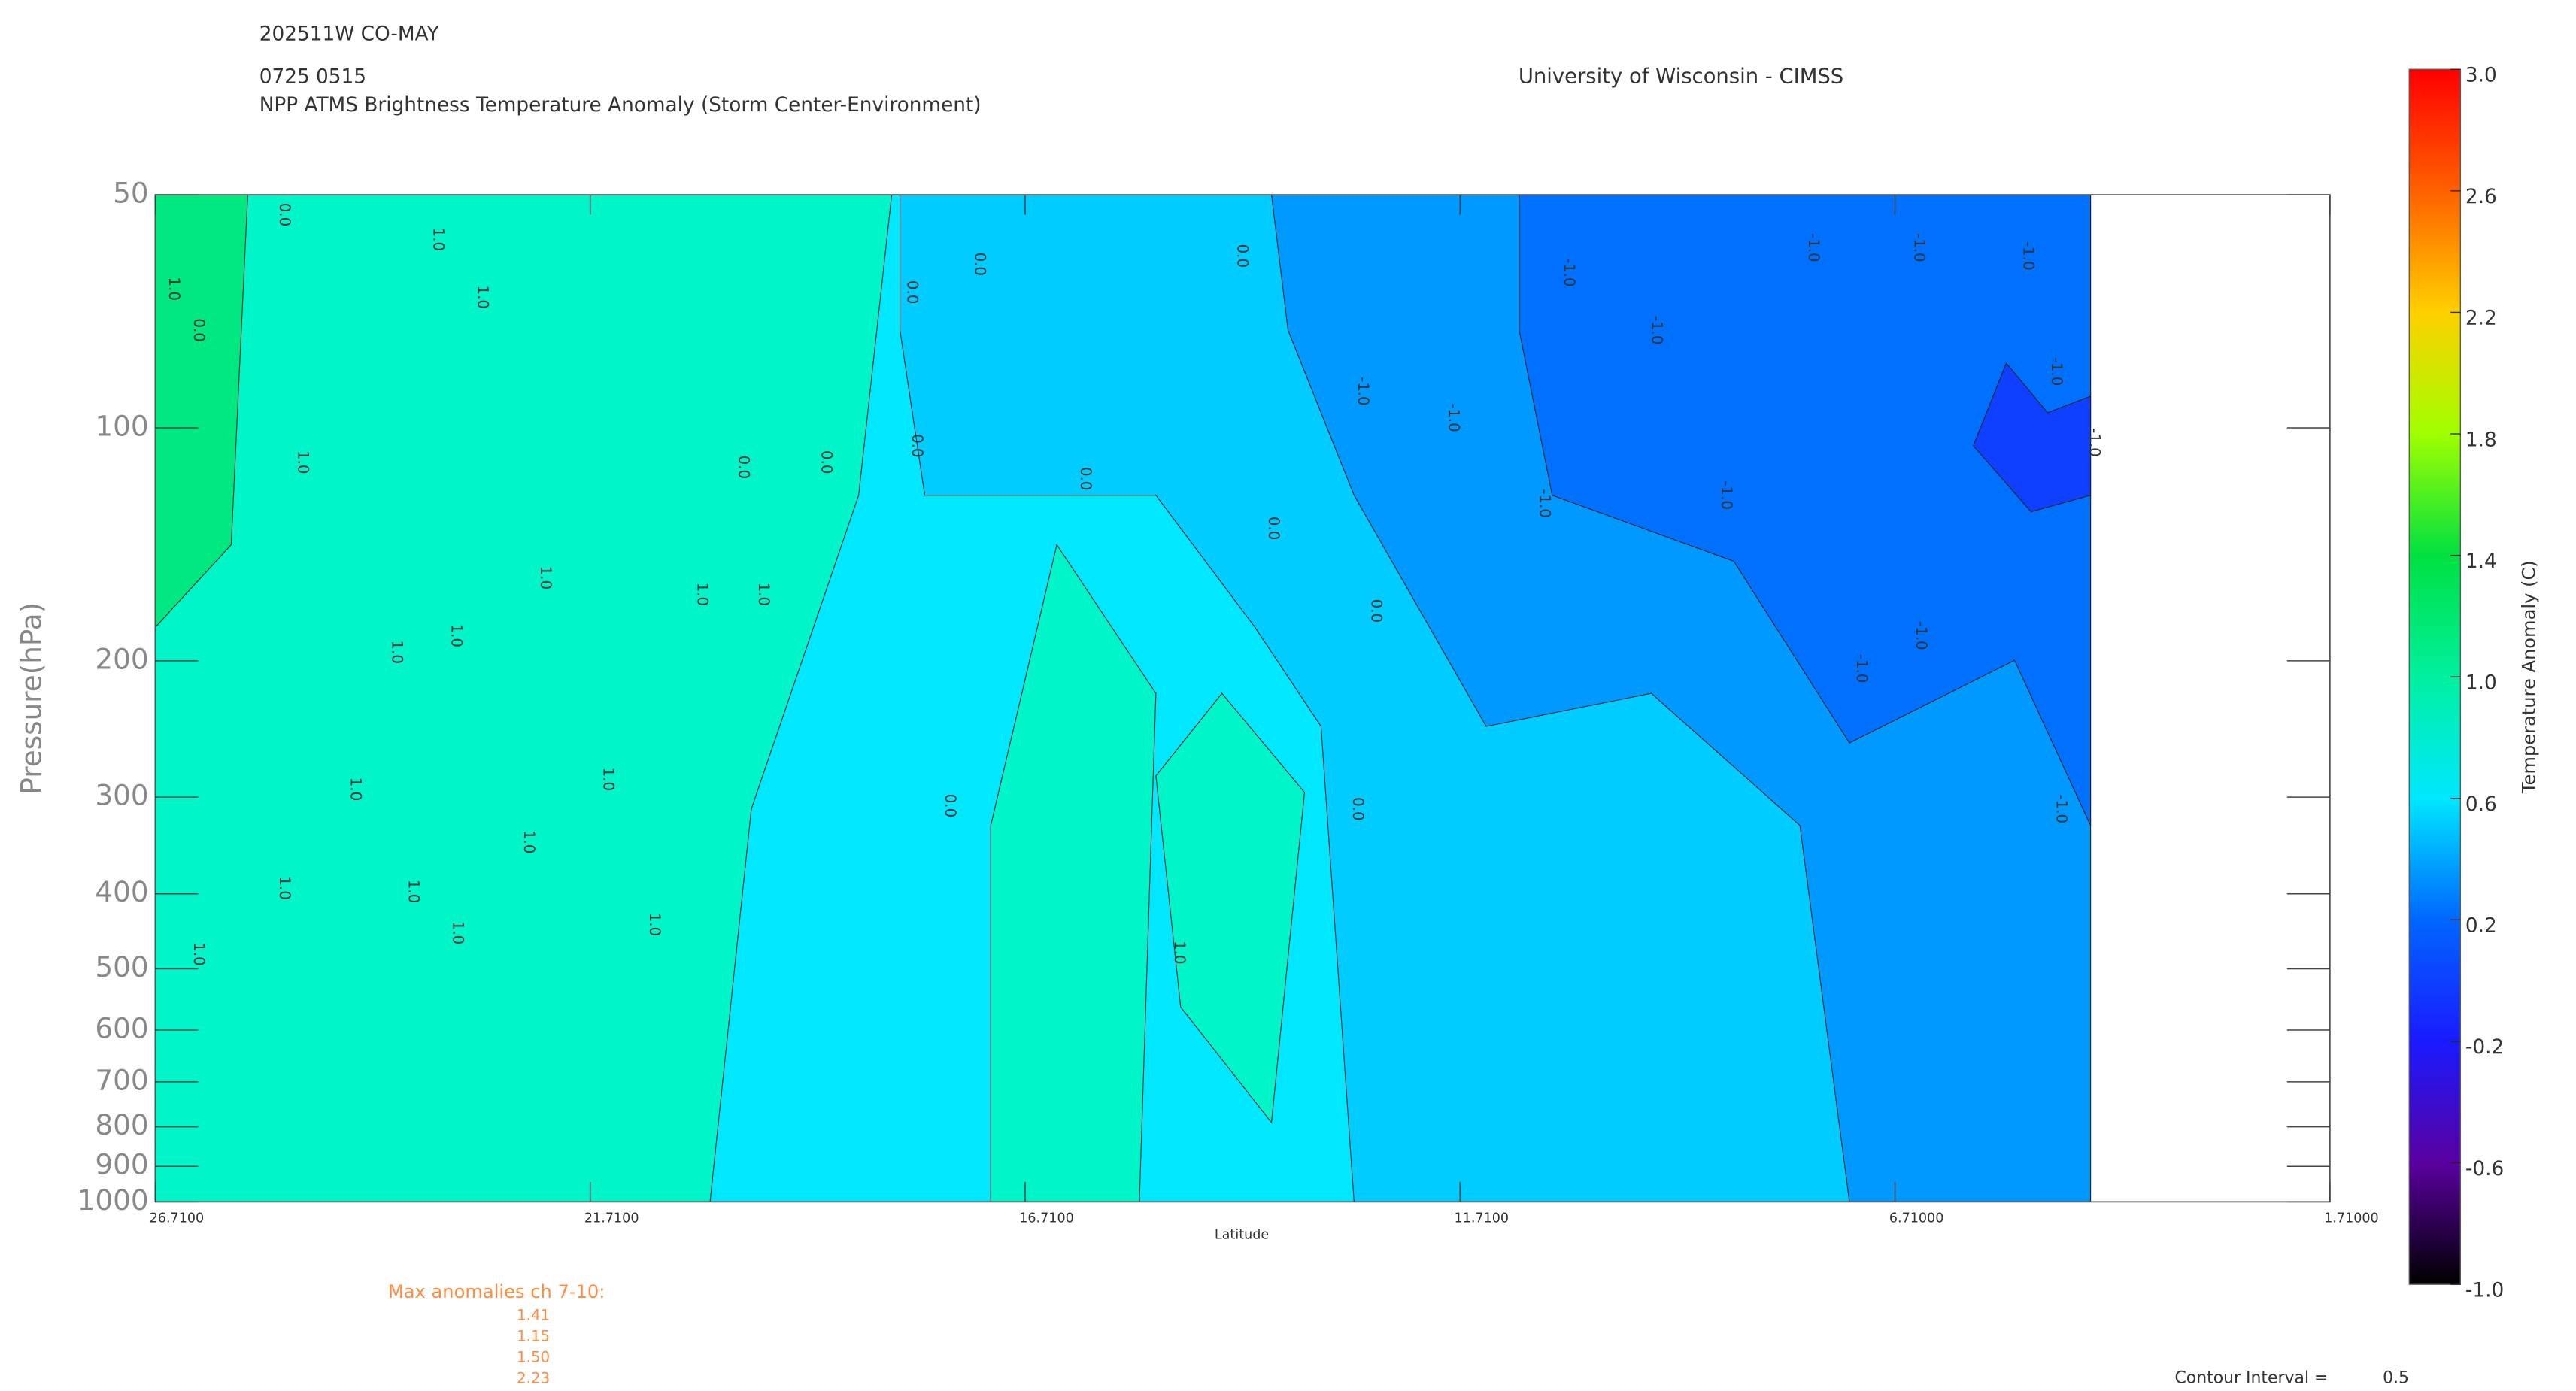 The image size is (2576, 1391). Describe the element at coordinates (2481, 319) in the screenshot. I see `colorbar-tick-label: 2.2` at that location.